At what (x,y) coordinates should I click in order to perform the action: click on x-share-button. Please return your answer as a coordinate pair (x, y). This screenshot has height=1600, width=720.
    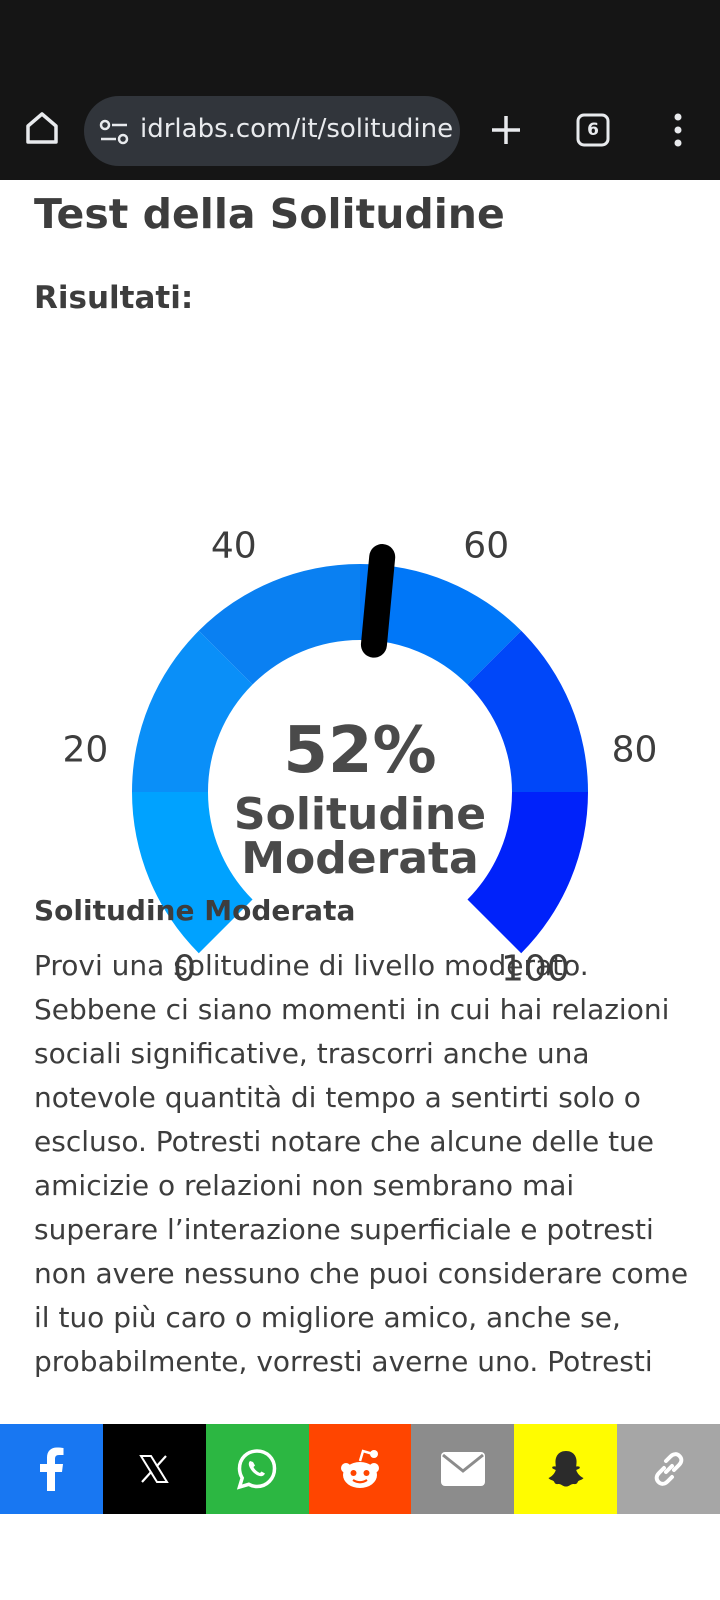
    Looking at the image, I should click on (154, 1469).